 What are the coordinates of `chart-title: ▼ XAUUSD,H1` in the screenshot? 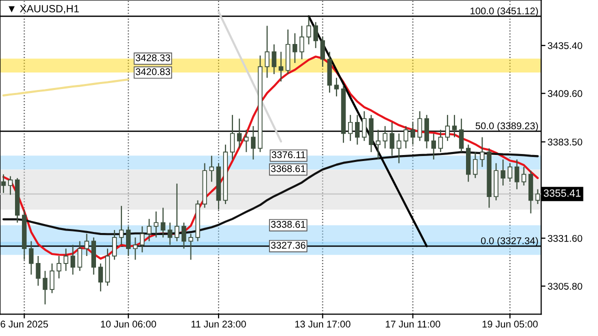 It's located at (43, 9).